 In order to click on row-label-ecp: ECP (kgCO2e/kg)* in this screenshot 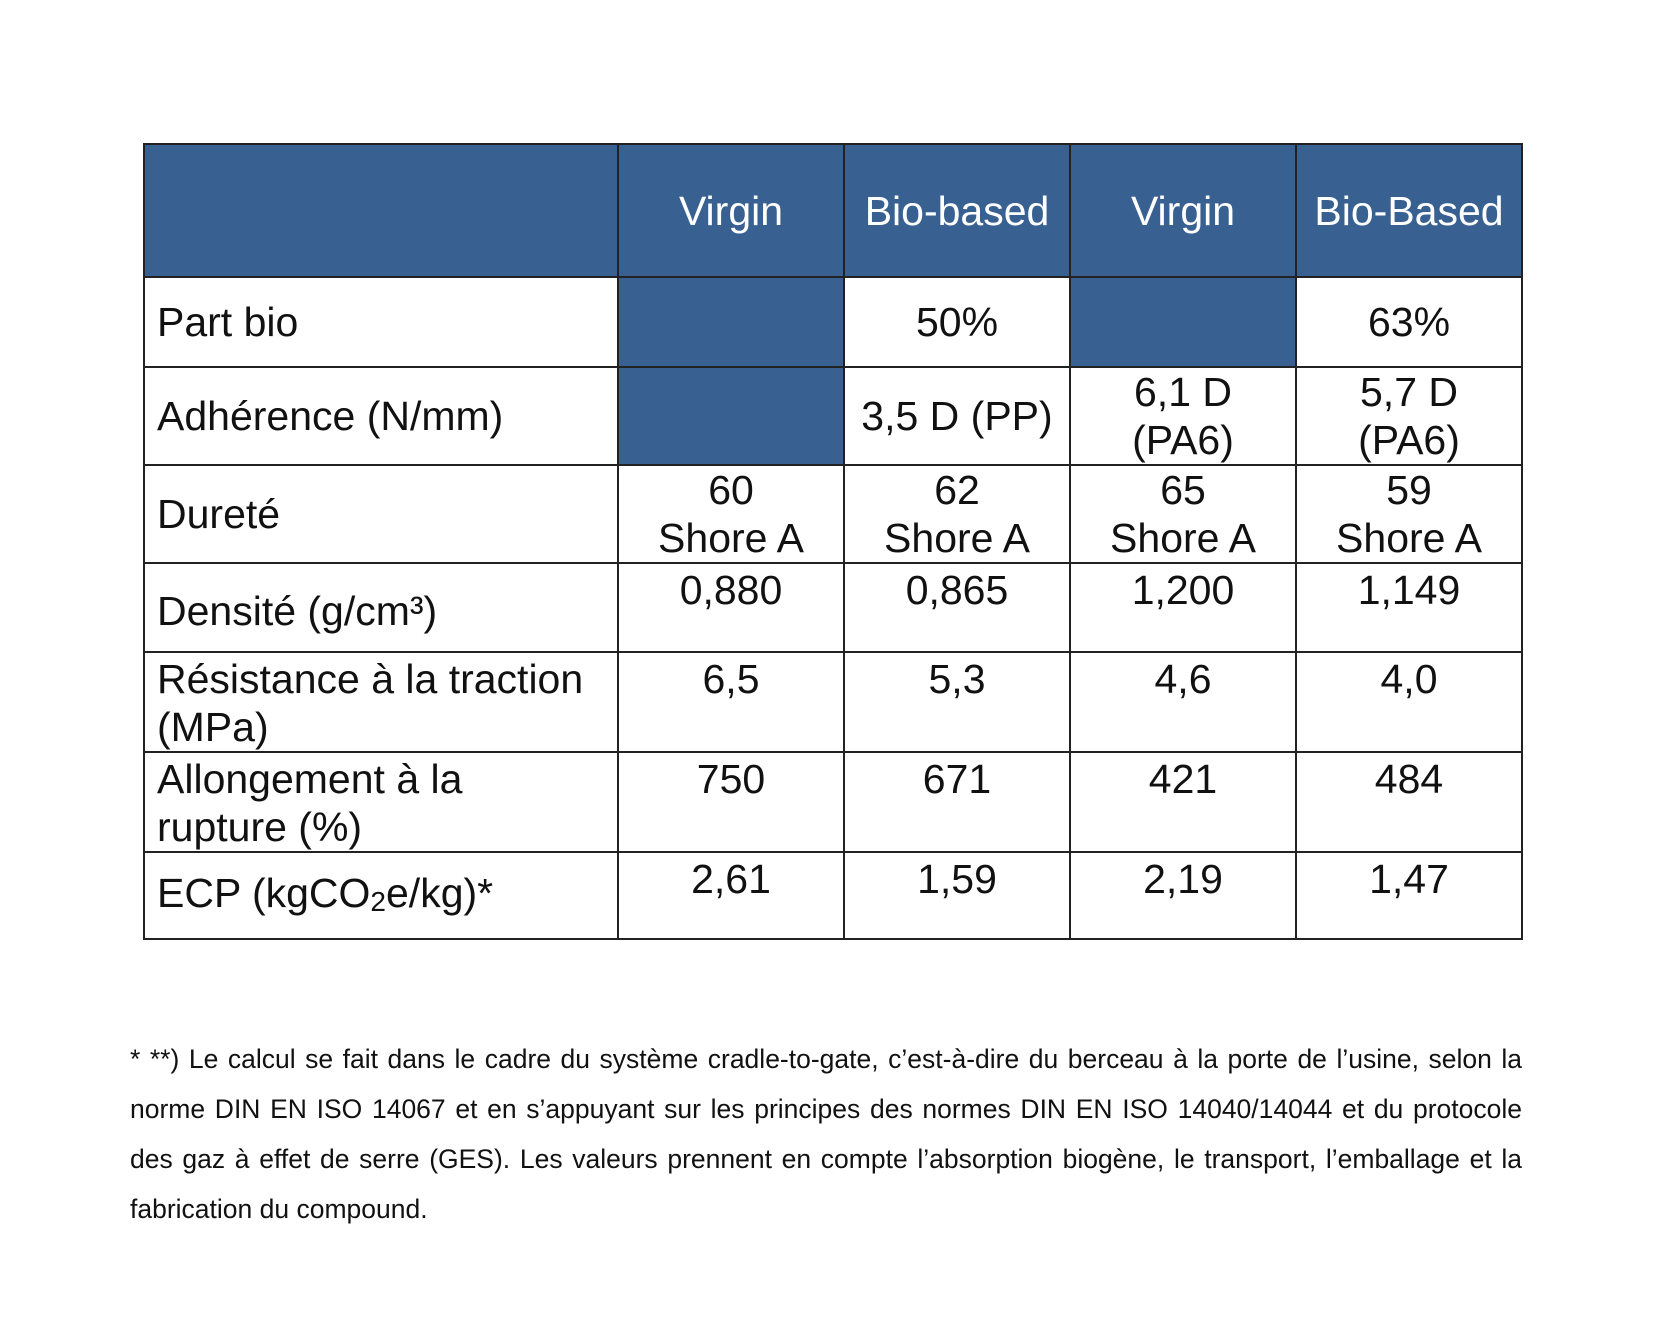, I will do `click(381, 895)`.